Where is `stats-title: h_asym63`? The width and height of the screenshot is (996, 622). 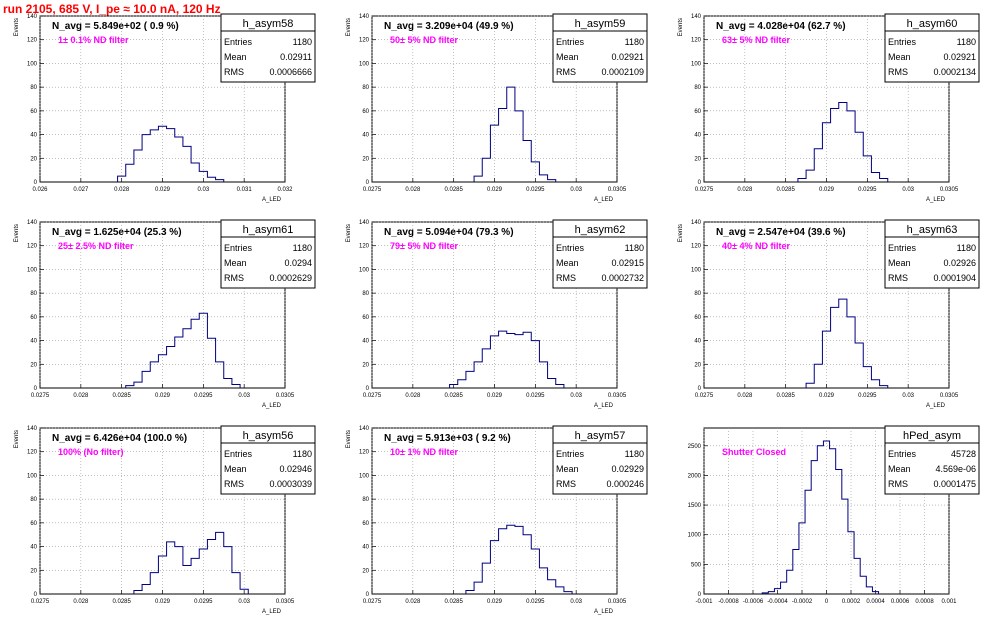
stats-title: h_asym63 is located at coordinates (932, 230).